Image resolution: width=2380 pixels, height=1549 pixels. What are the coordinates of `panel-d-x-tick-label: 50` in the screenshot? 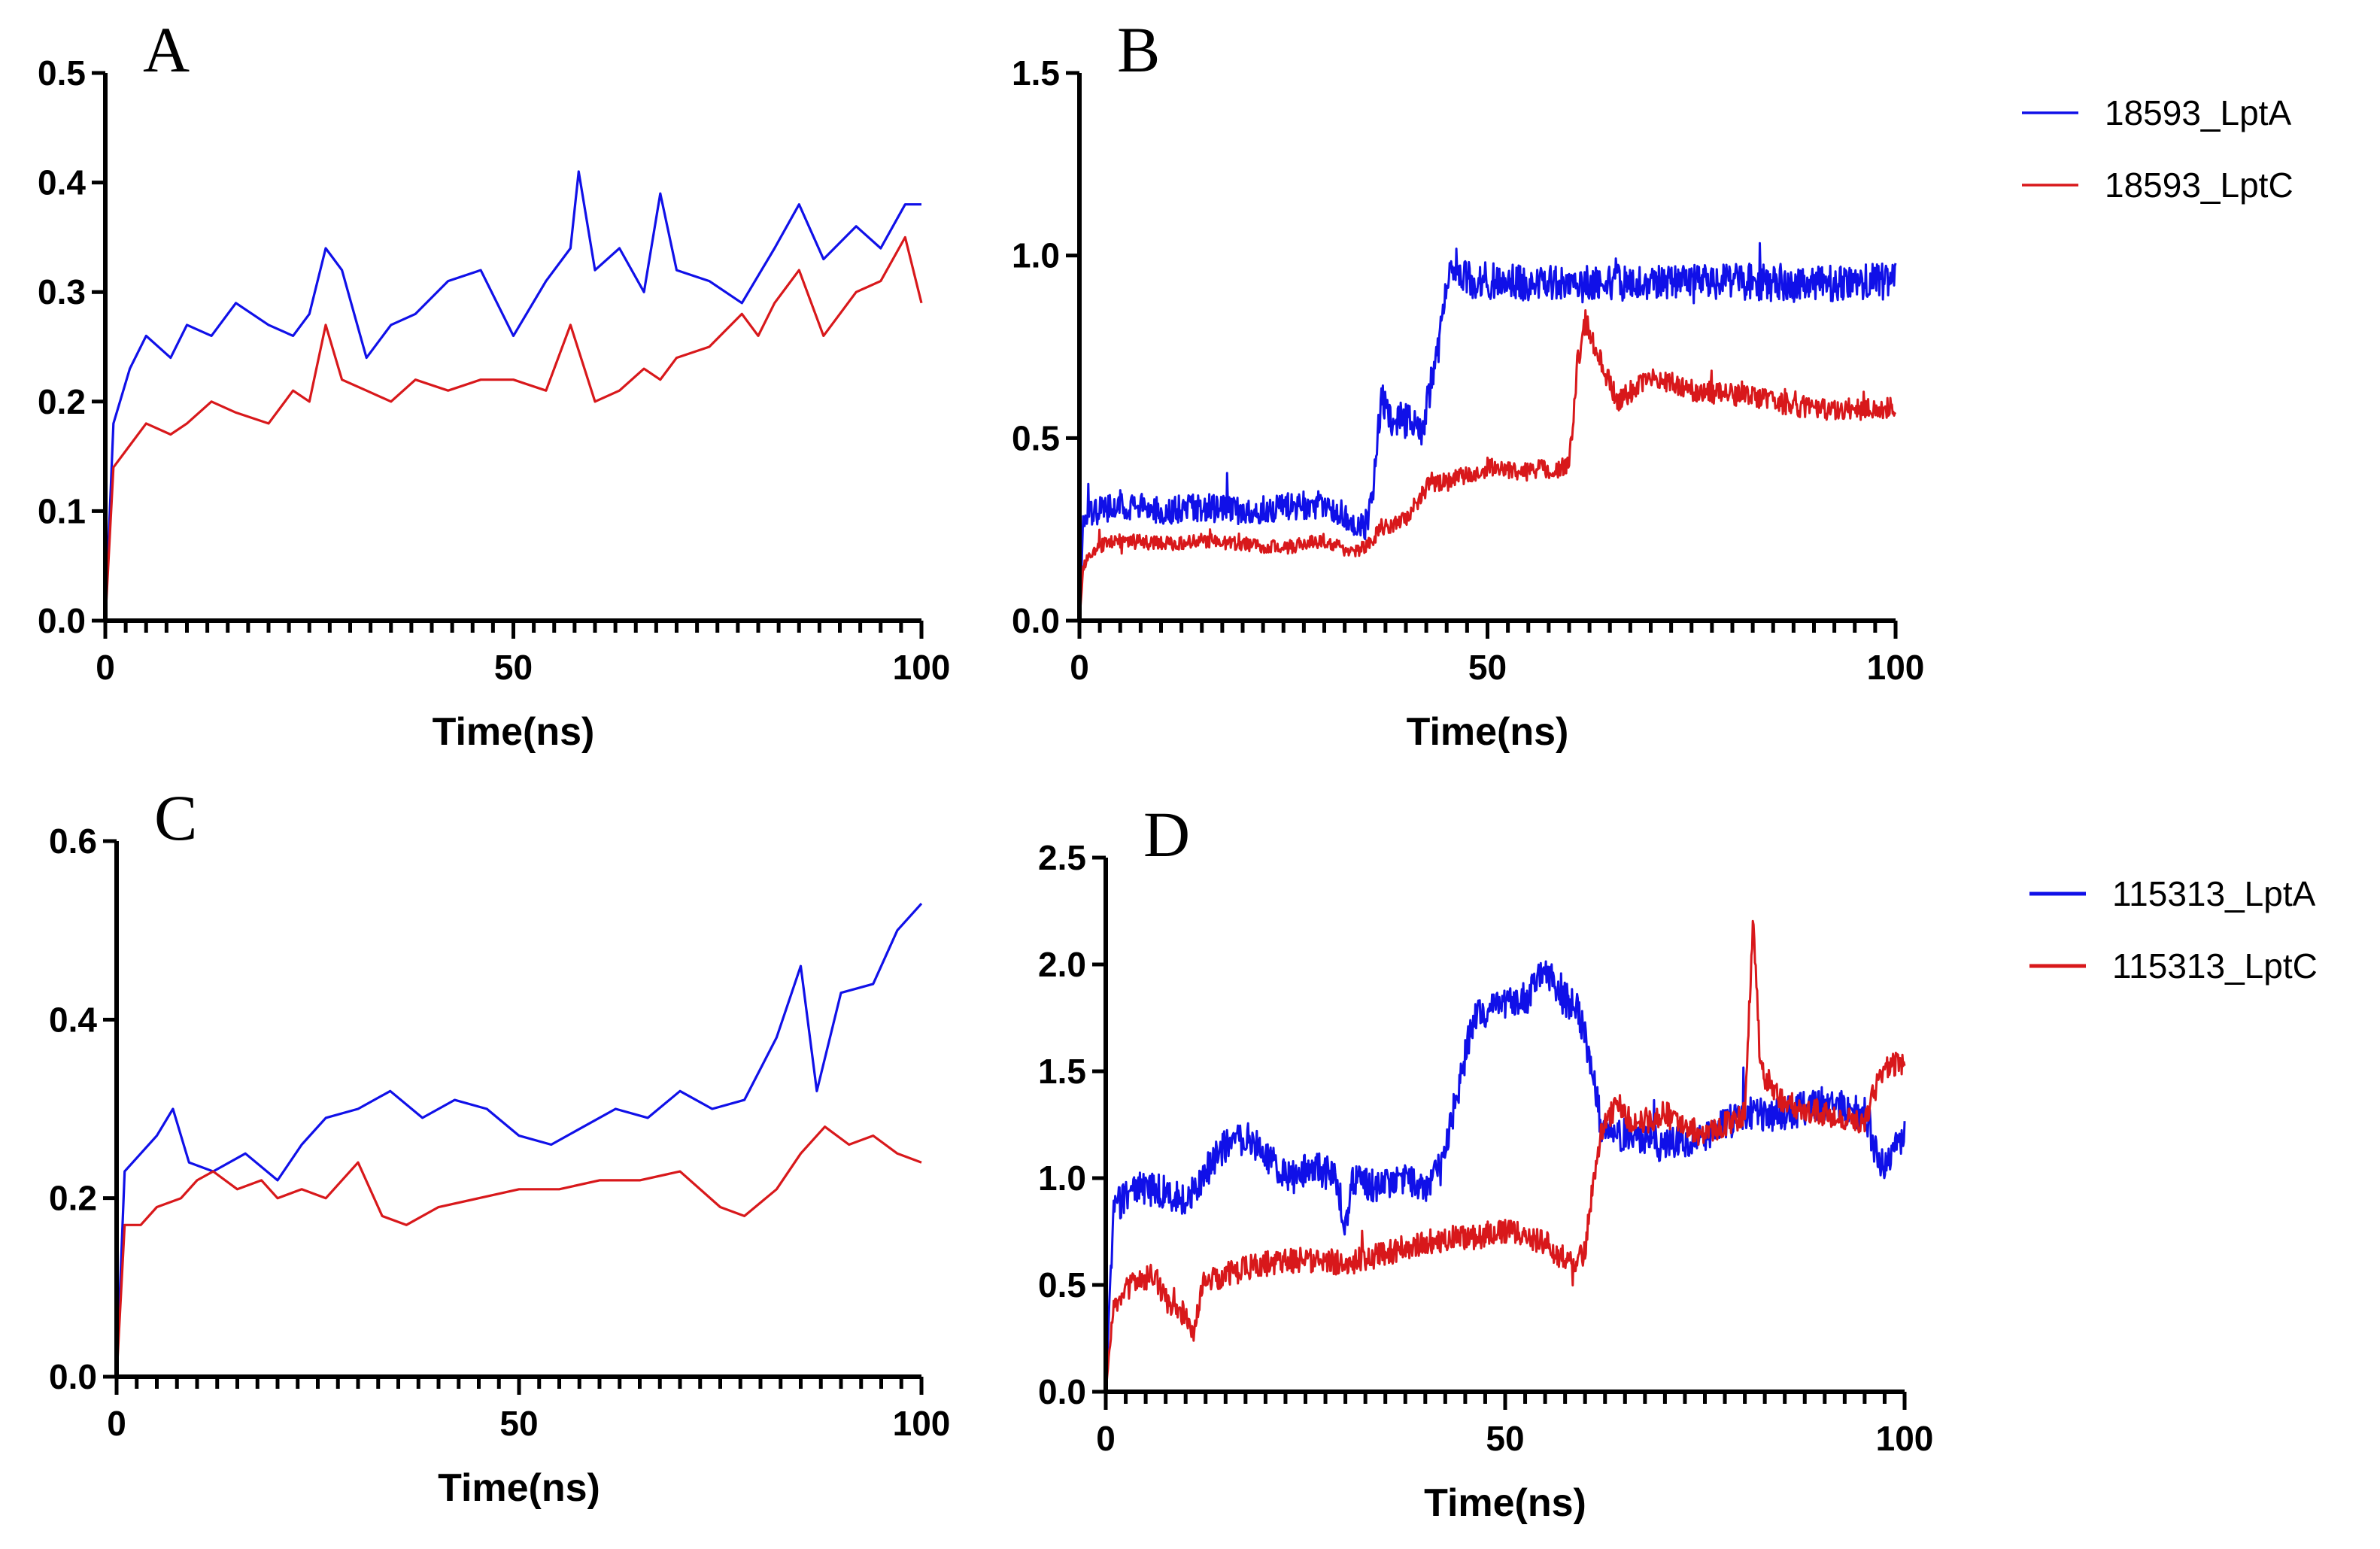 It's located at (1505, 1438).